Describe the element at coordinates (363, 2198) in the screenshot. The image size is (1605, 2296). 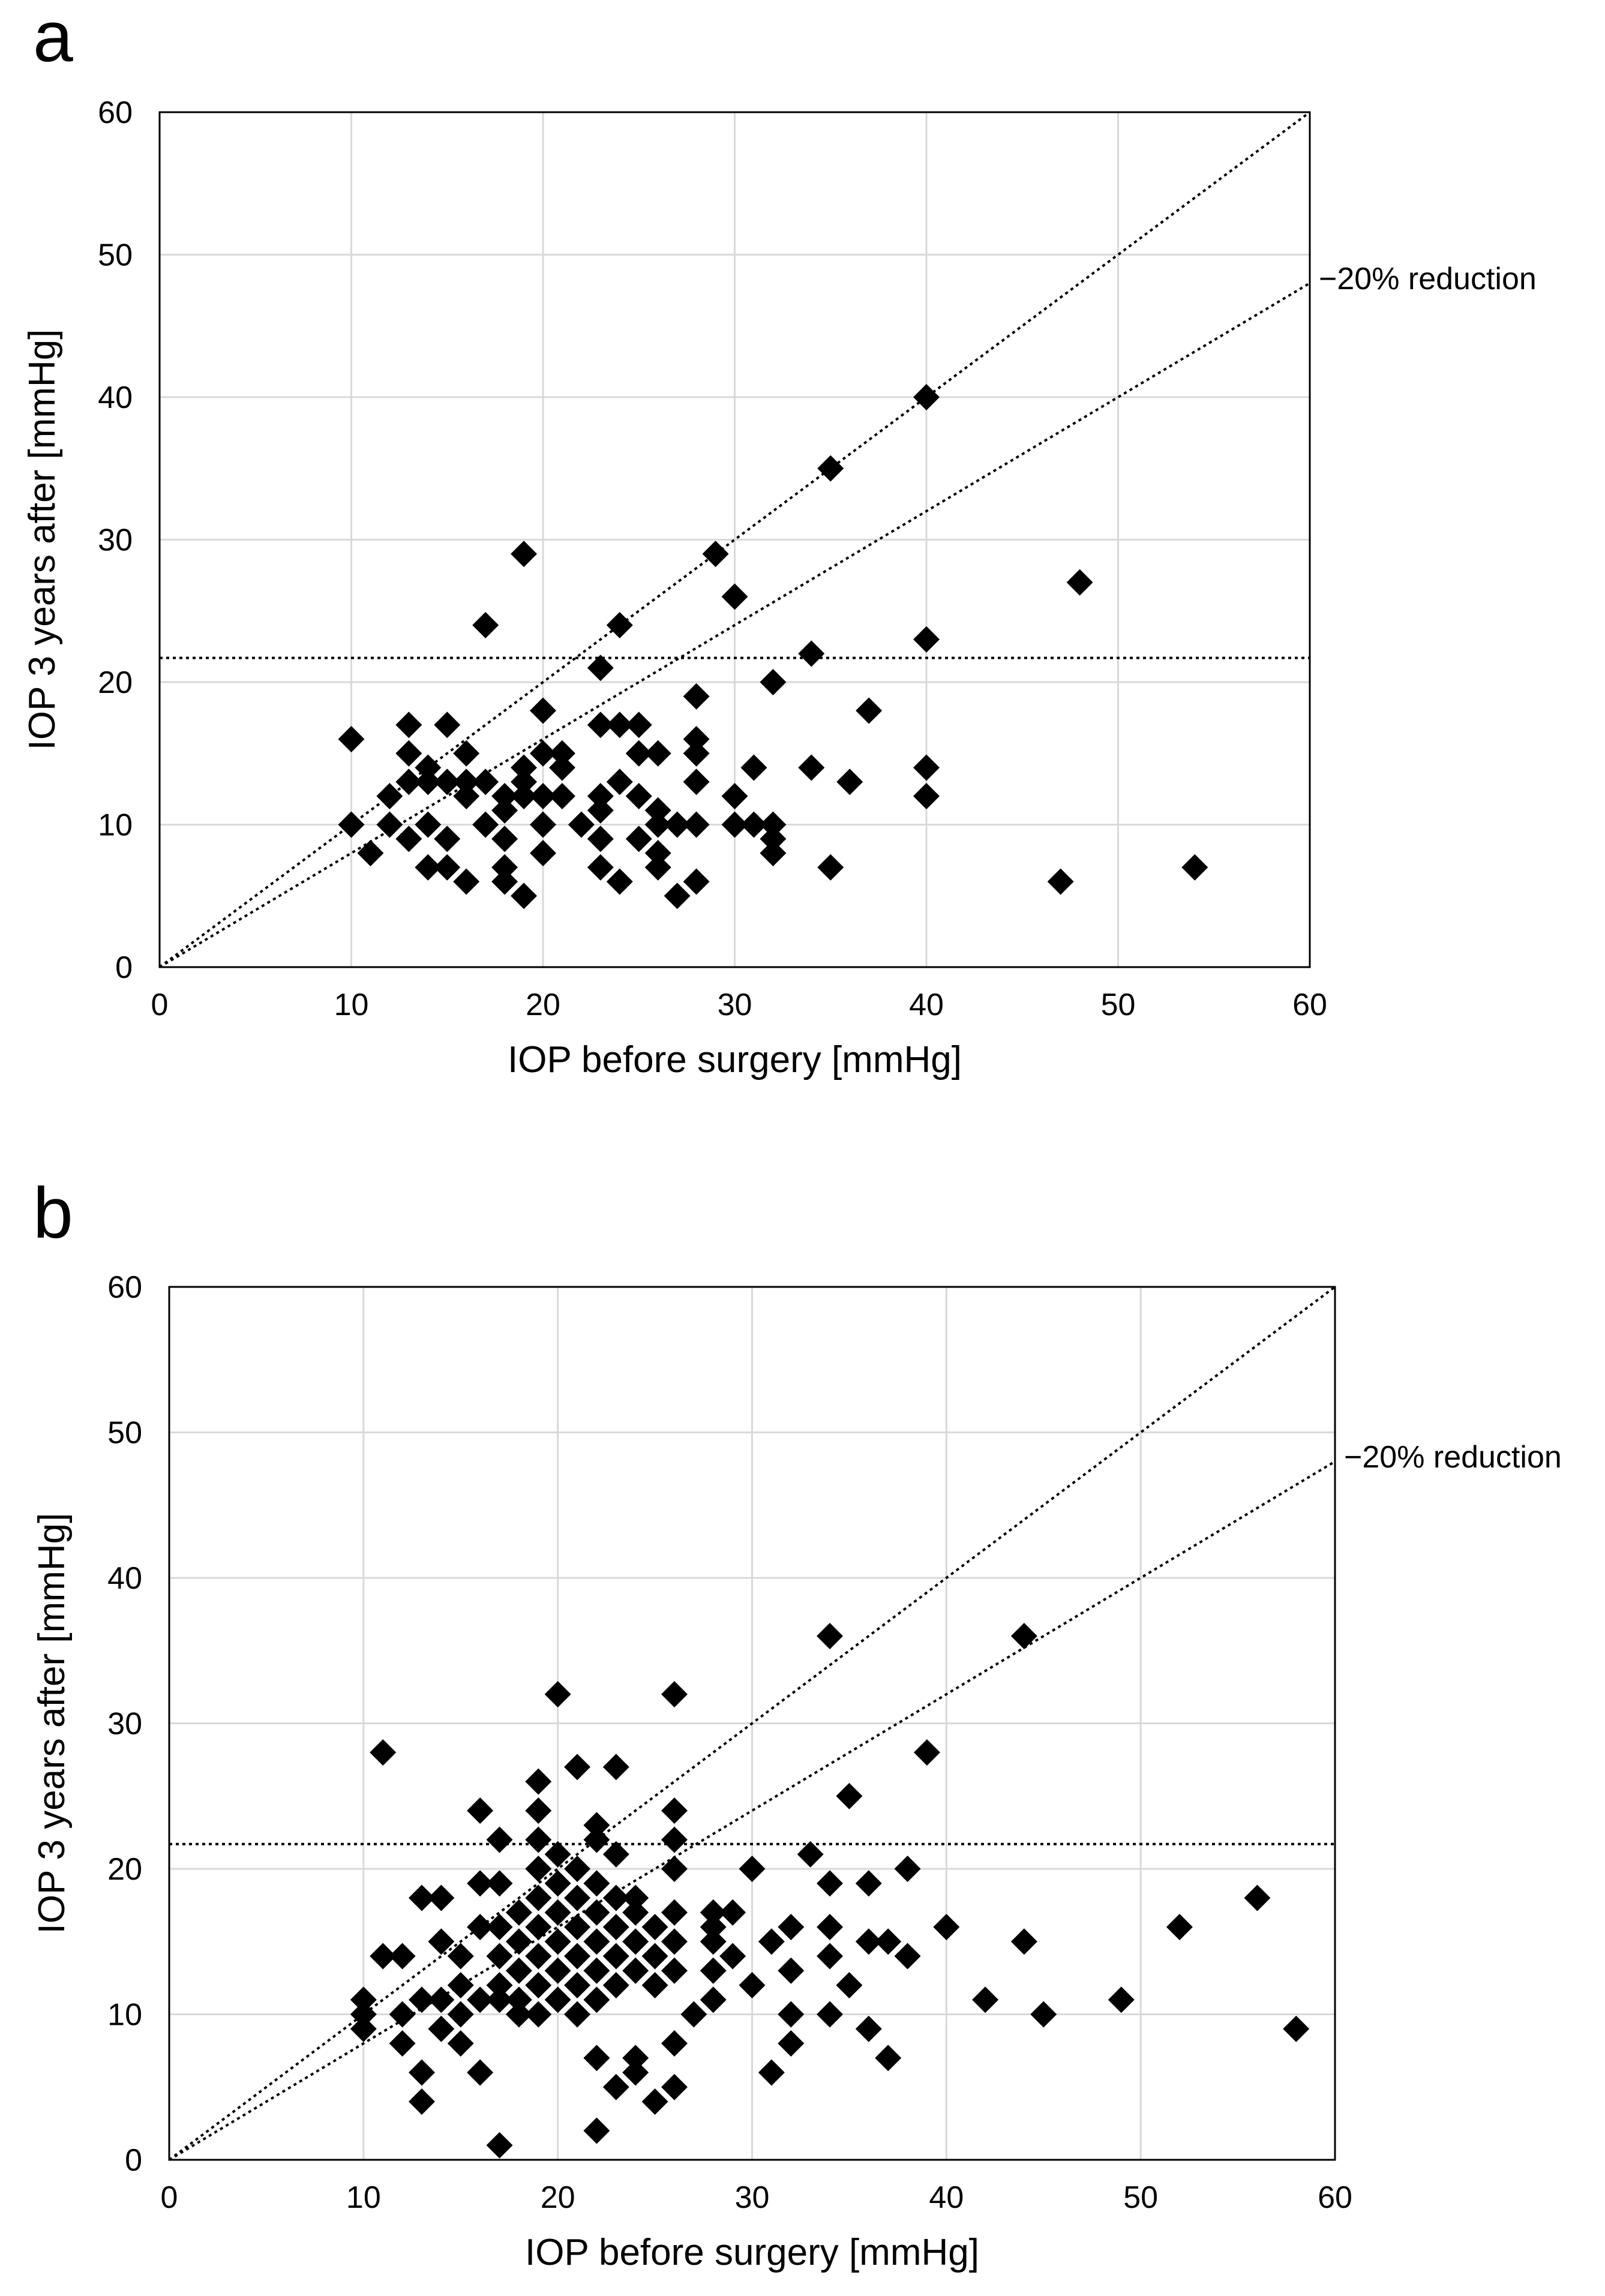
I see `x-tick-label: 10` at that location.